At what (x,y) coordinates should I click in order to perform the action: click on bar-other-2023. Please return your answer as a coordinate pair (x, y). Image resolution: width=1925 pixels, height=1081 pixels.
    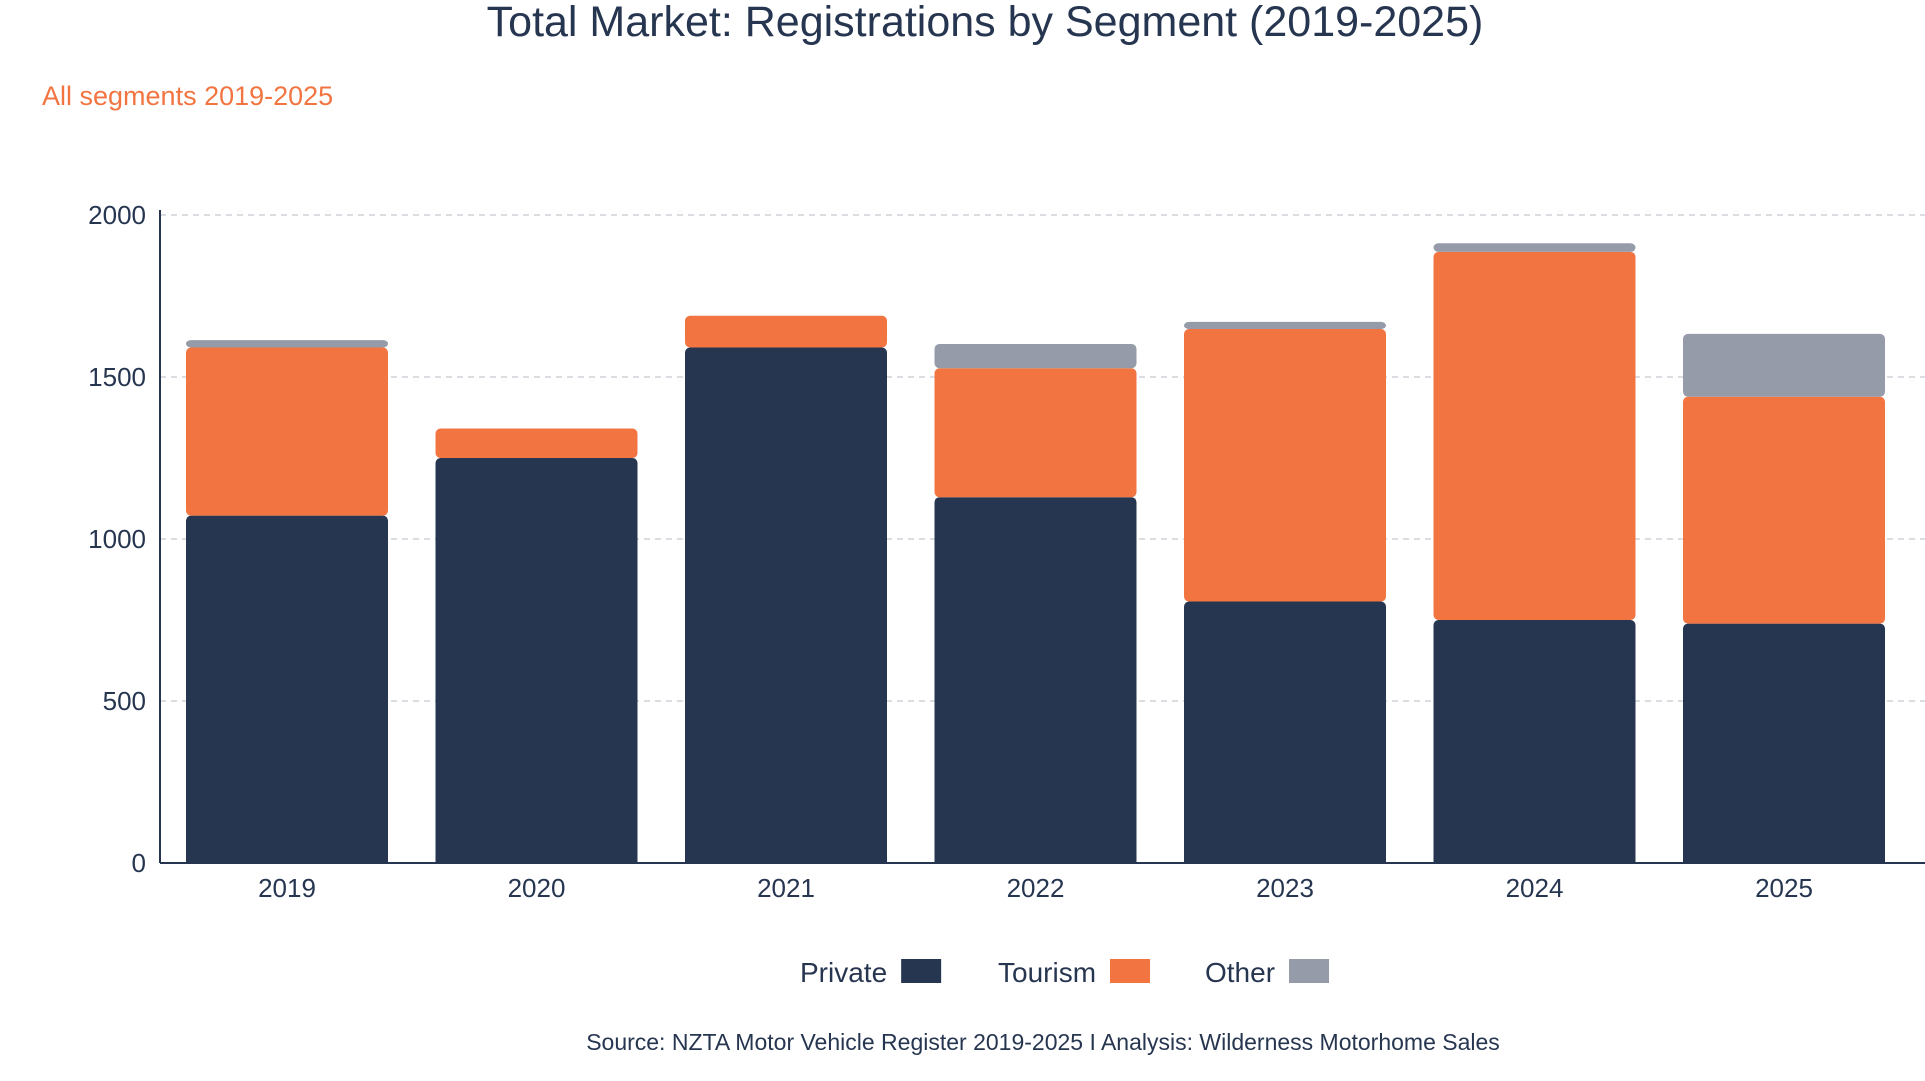
    Looking at the image, I should click on (1285, 325).